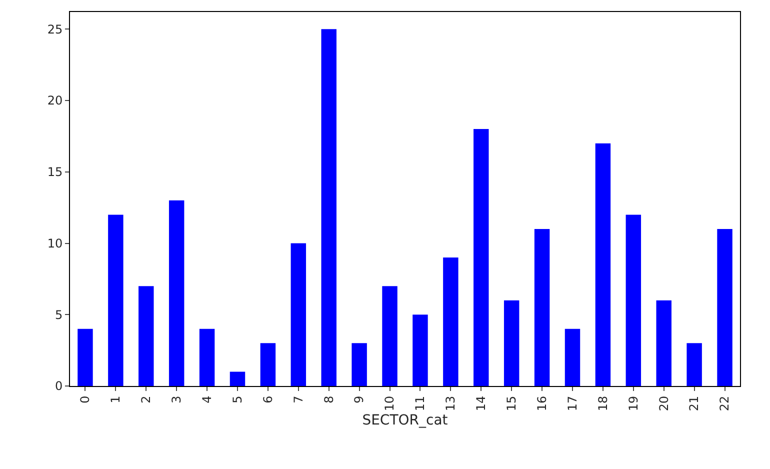  What do you see at coordinates (55, 172) in the screenshot?
I see `y-tick-label: 15` at bounding box center [55, 172].